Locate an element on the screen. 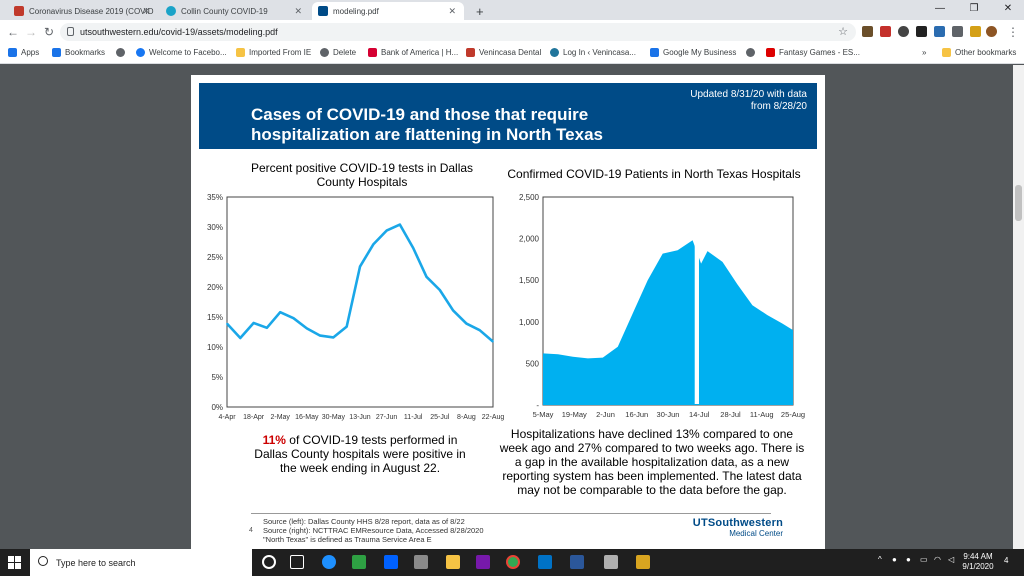 The image size is (1024, 576). logo-main: UTSouthwestern is located at coordinates (737, 523).